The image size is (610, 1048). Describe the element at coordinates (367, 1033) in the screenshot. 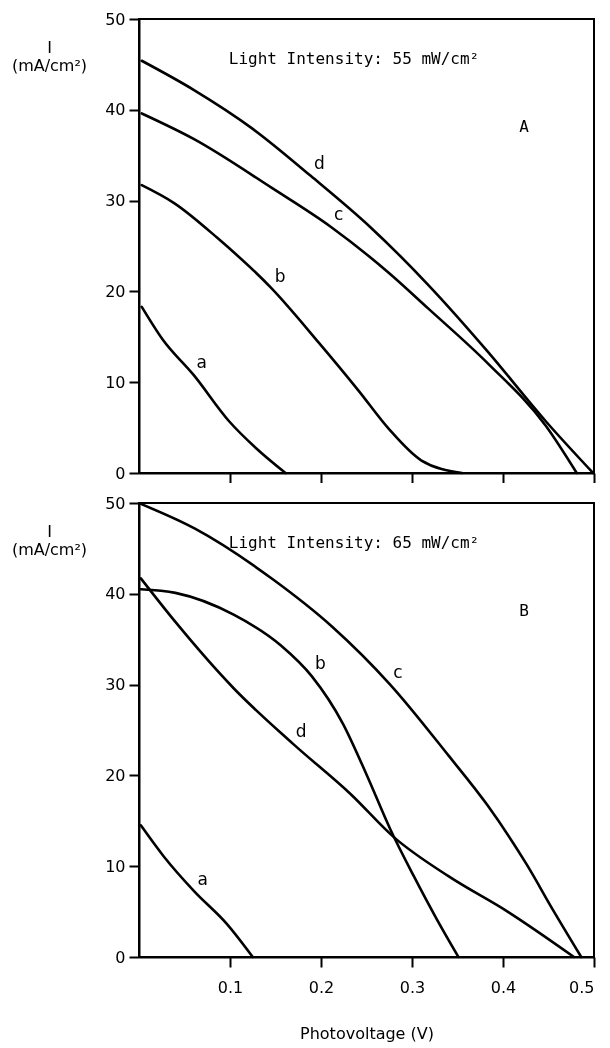

I see `x-axis-title: Photovoltage (V)` at that location.